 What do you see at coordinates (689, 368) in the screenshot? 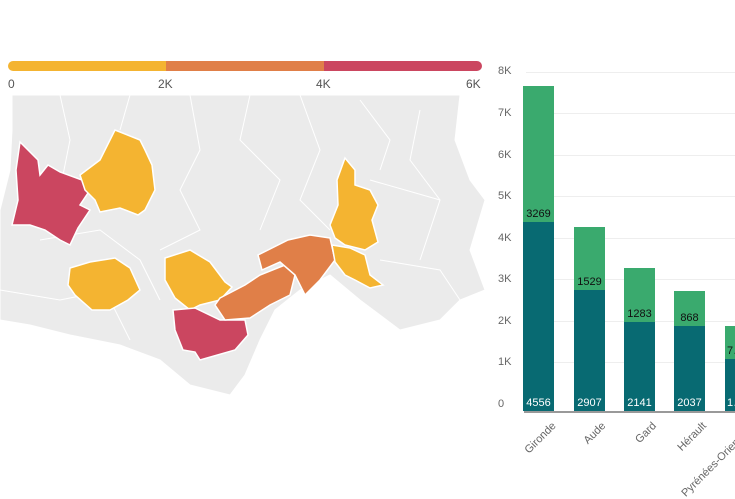
I see `bar-segment-bottom: 2037` at bounding box center [689, 368].